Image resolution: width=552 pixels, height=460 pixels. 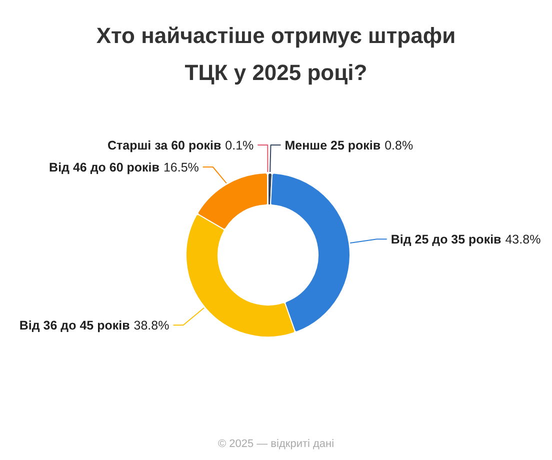 What do you see at coordinates (399, 145) in the screenshot?
I see `data-label: 0.8%` at bounding box center [399, 145].